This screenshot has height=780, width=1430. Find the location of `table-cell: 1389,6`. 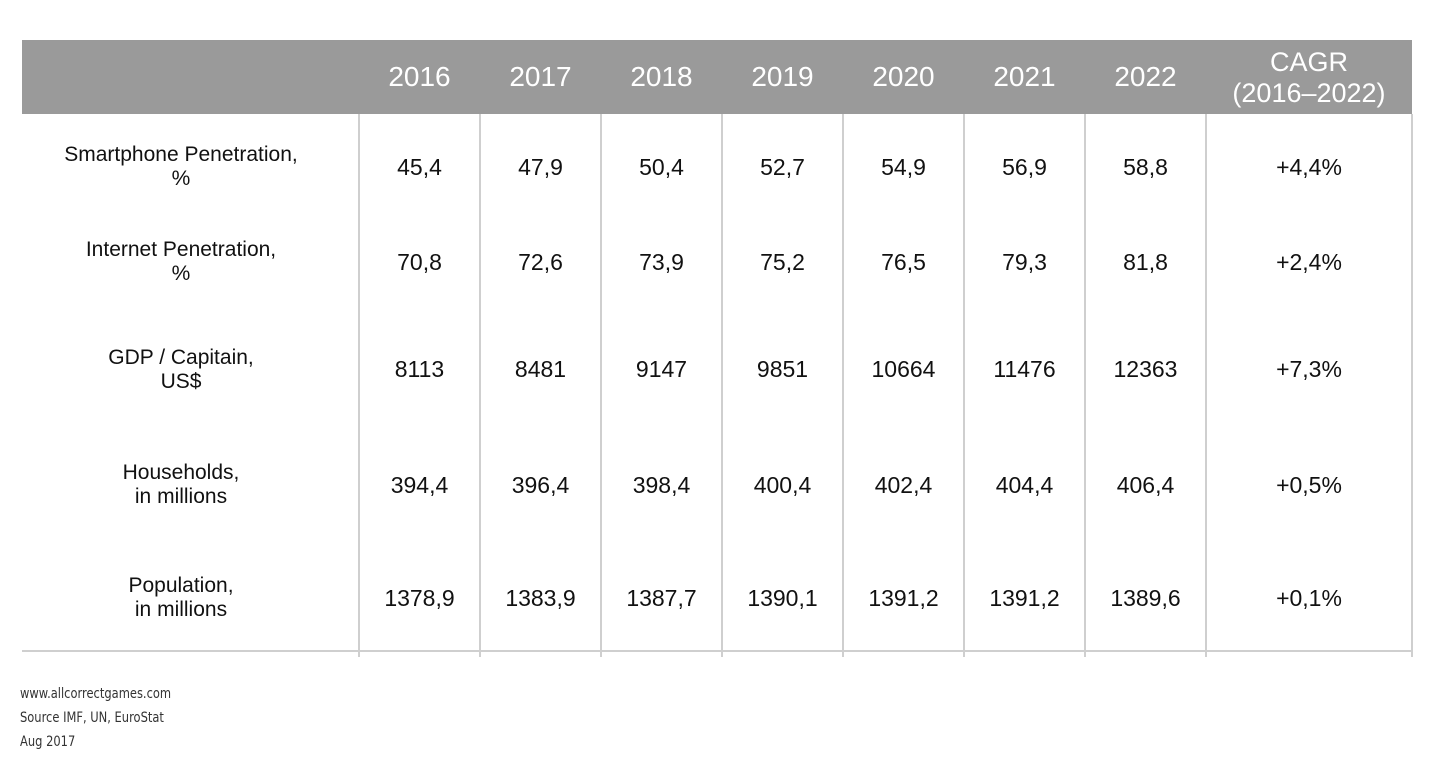

table-cell: 1389,6 is located at coordinates (1145, 602).